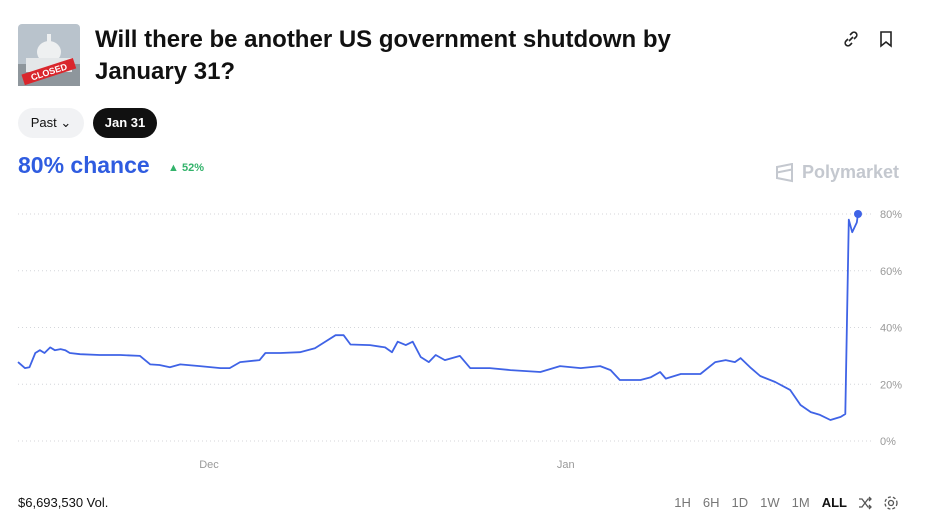 The height and width of the screenshot is (530, 927). Describe the element at coordinates (209, 465) in the screenshot. I see `x-tick-label: Dec` at that location.